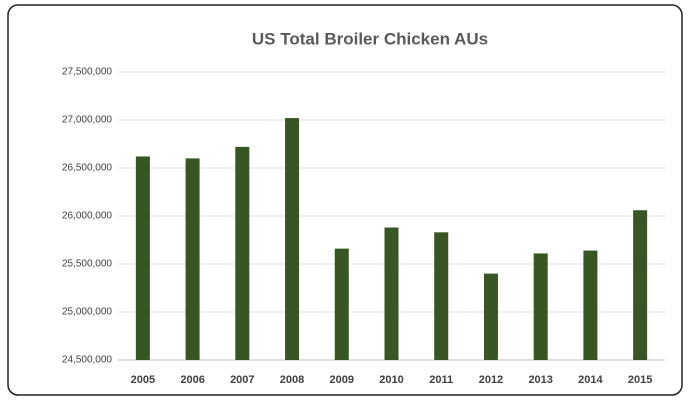 This screenshot has height=402, width=689. What do you see at coordinates (441, 380) in the screenshot?
I see `x-tick-label: 2011` at bounding box center [441, 380].